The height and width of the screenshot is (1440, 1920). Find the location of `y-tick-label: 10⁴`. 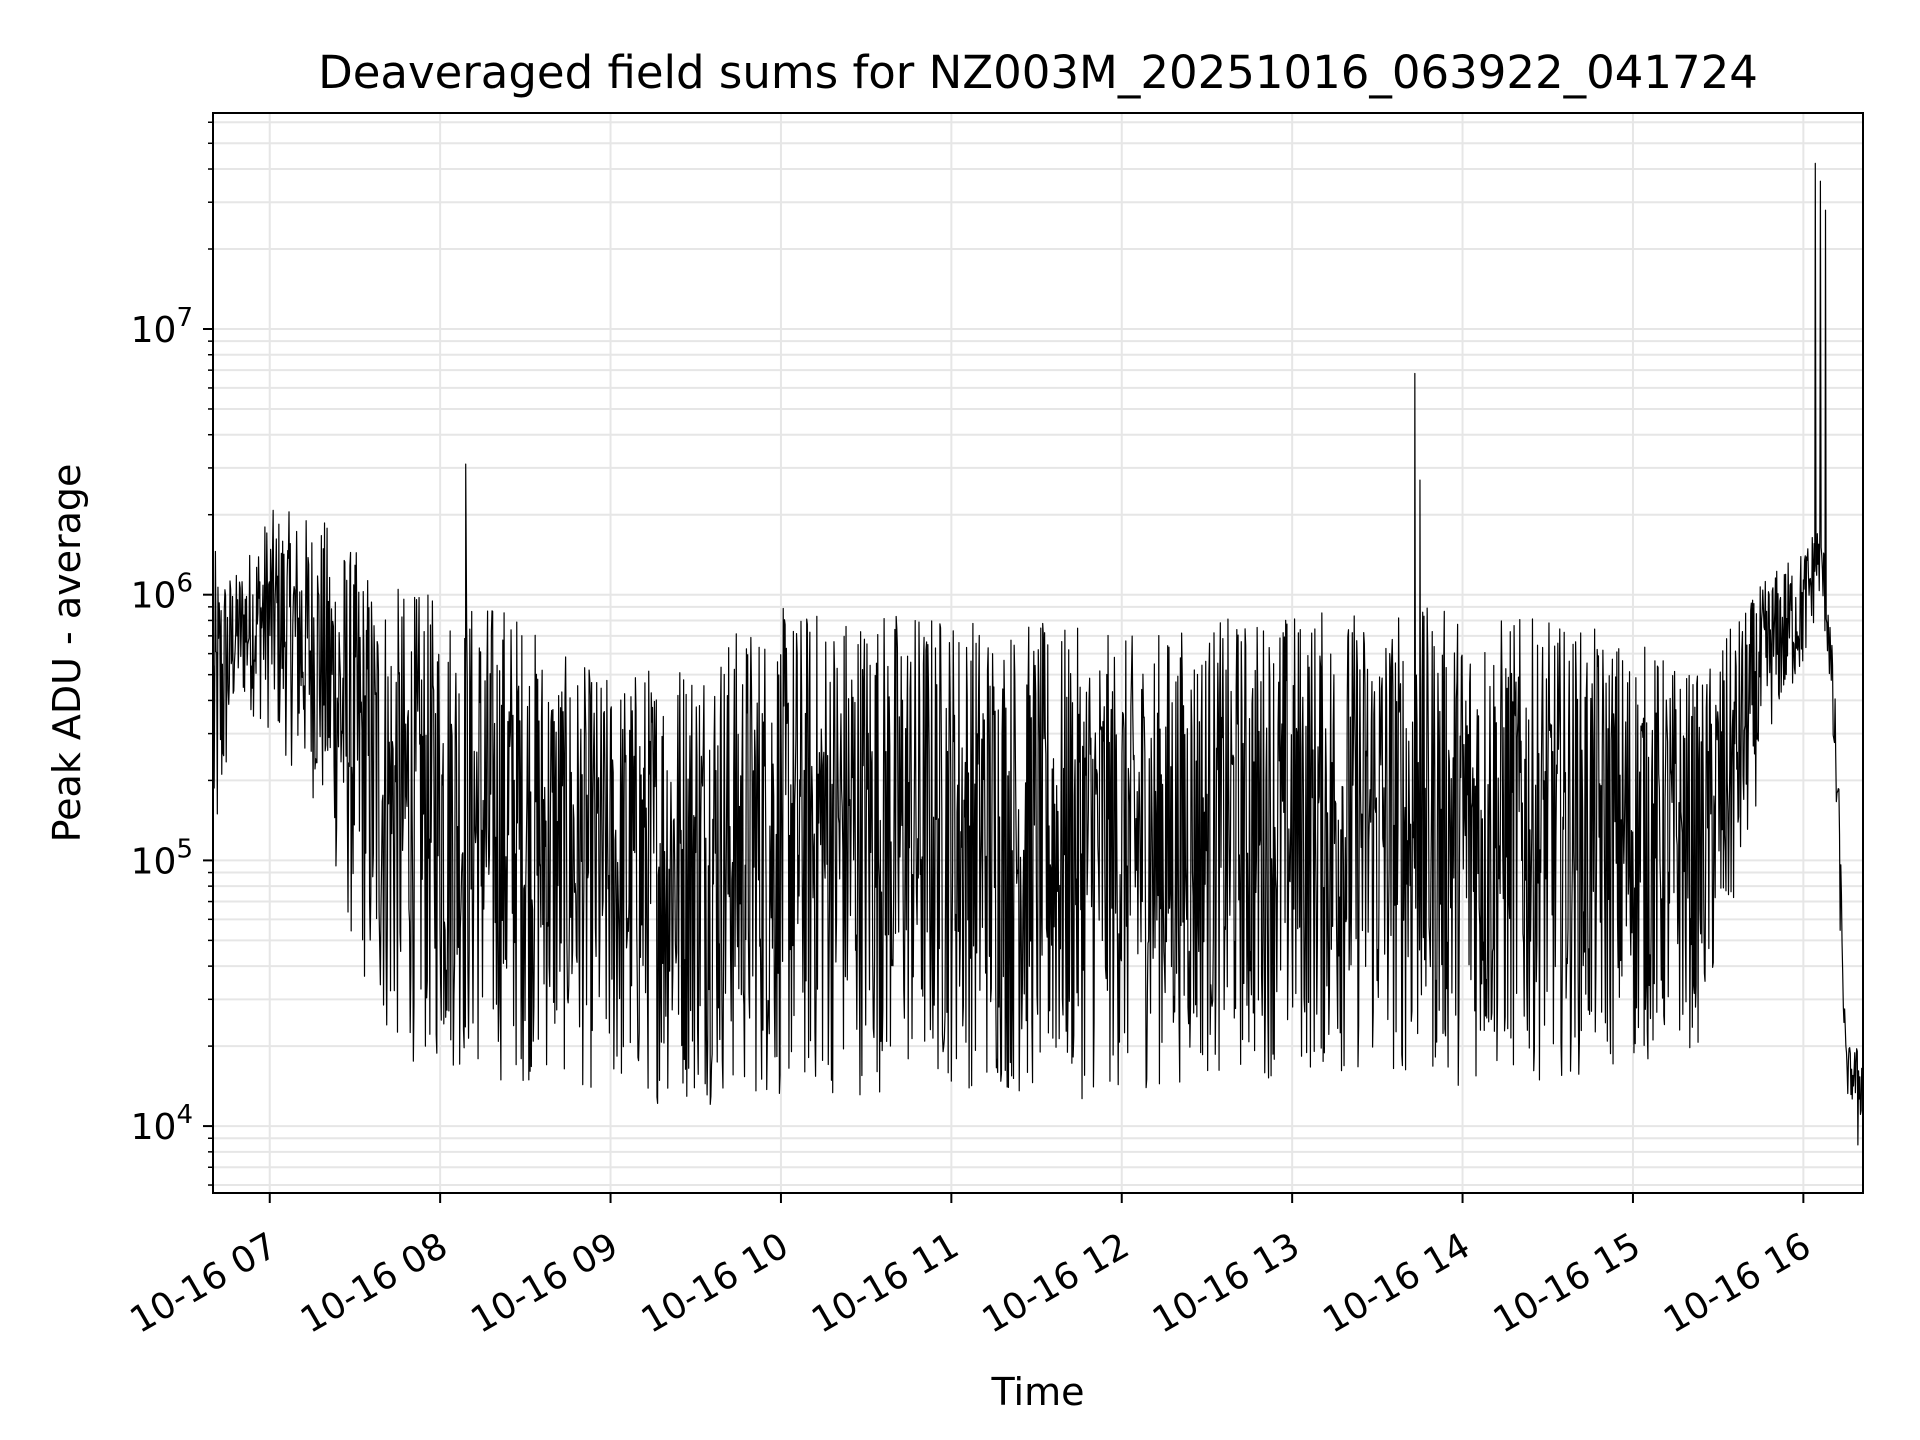

y-tick-label: 10⁴ is located at coordinates (162, 1124).